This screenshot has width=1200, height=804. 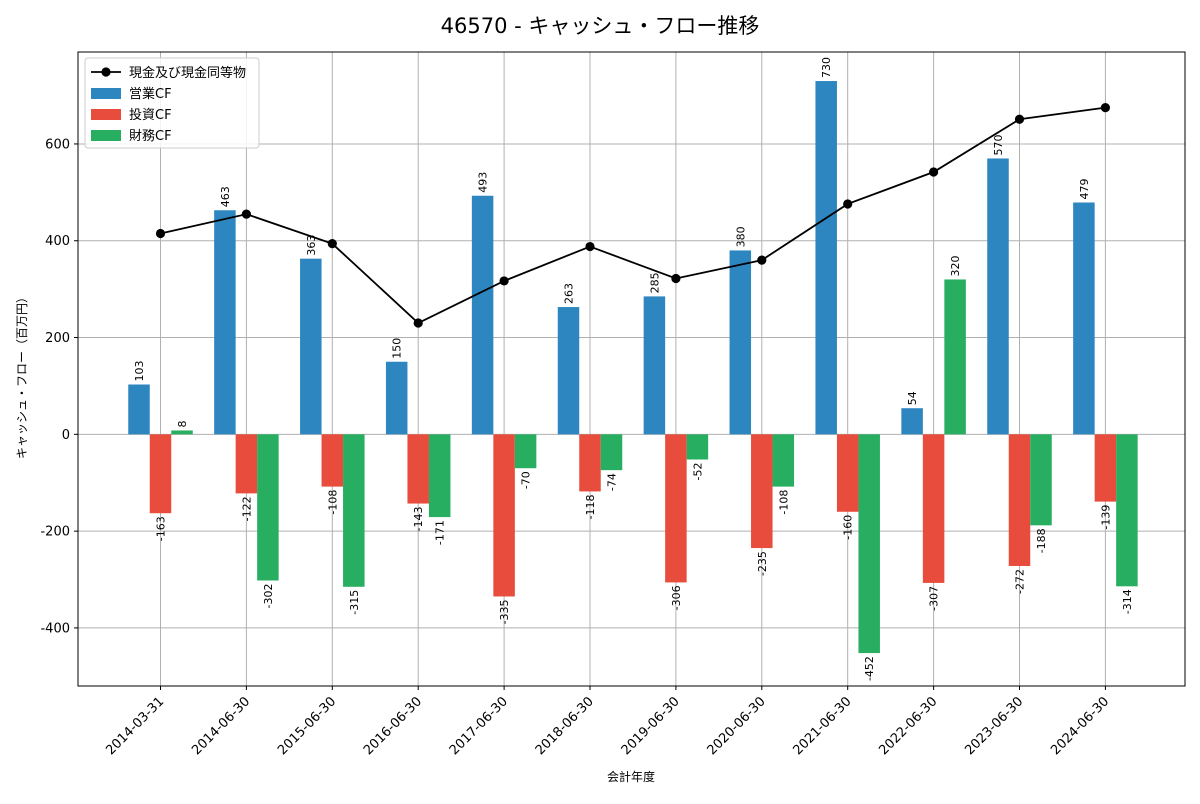 What do you see at coordinates (526, 480) in the screenshot?
I see `data-label: -70` at bounding box center [526, 480].